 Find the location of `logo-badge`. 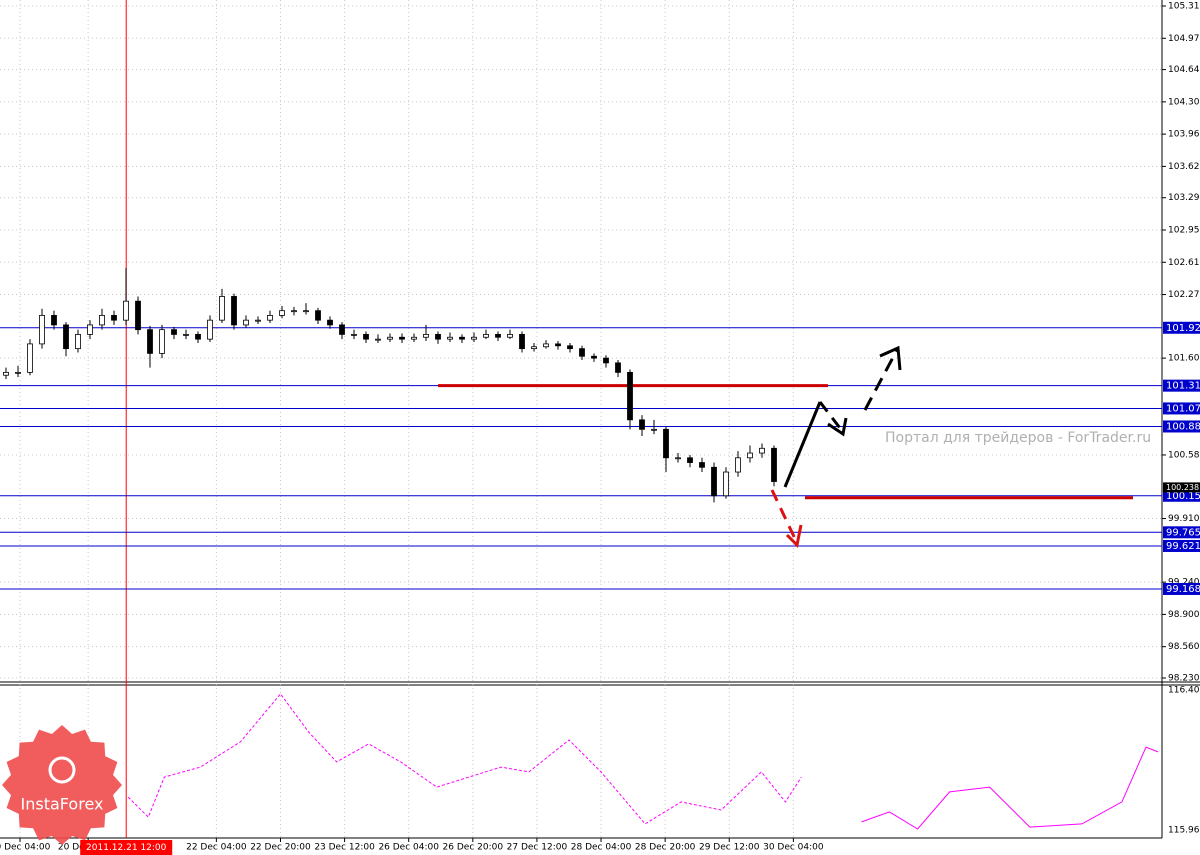

logo-badge is located at coordinates (62, 785).